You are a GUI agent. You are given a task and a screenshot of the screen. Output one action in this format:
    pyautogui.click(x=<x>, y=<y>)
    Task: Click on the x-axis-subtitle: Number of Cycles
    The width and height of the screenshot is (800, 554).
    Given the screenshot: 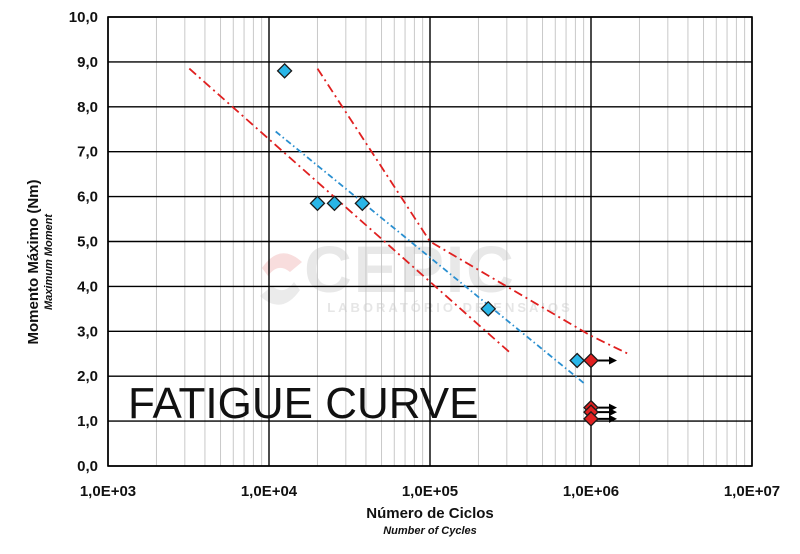 What is the action you would take?
    pyautogui.click(x=430, y=531)
    